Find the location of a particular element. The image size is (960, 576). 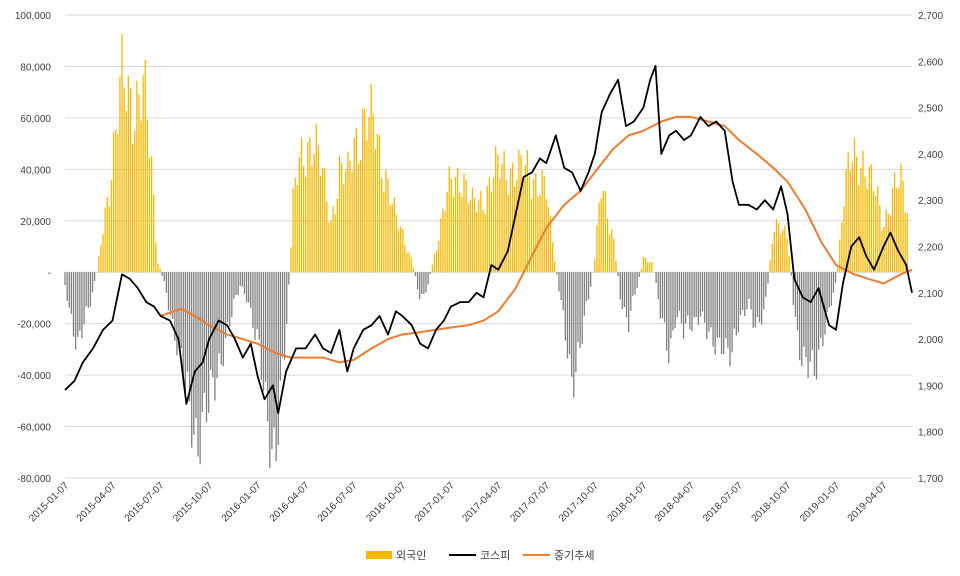

left-tick-label: 40,000 is located at coordinates (35, 170).